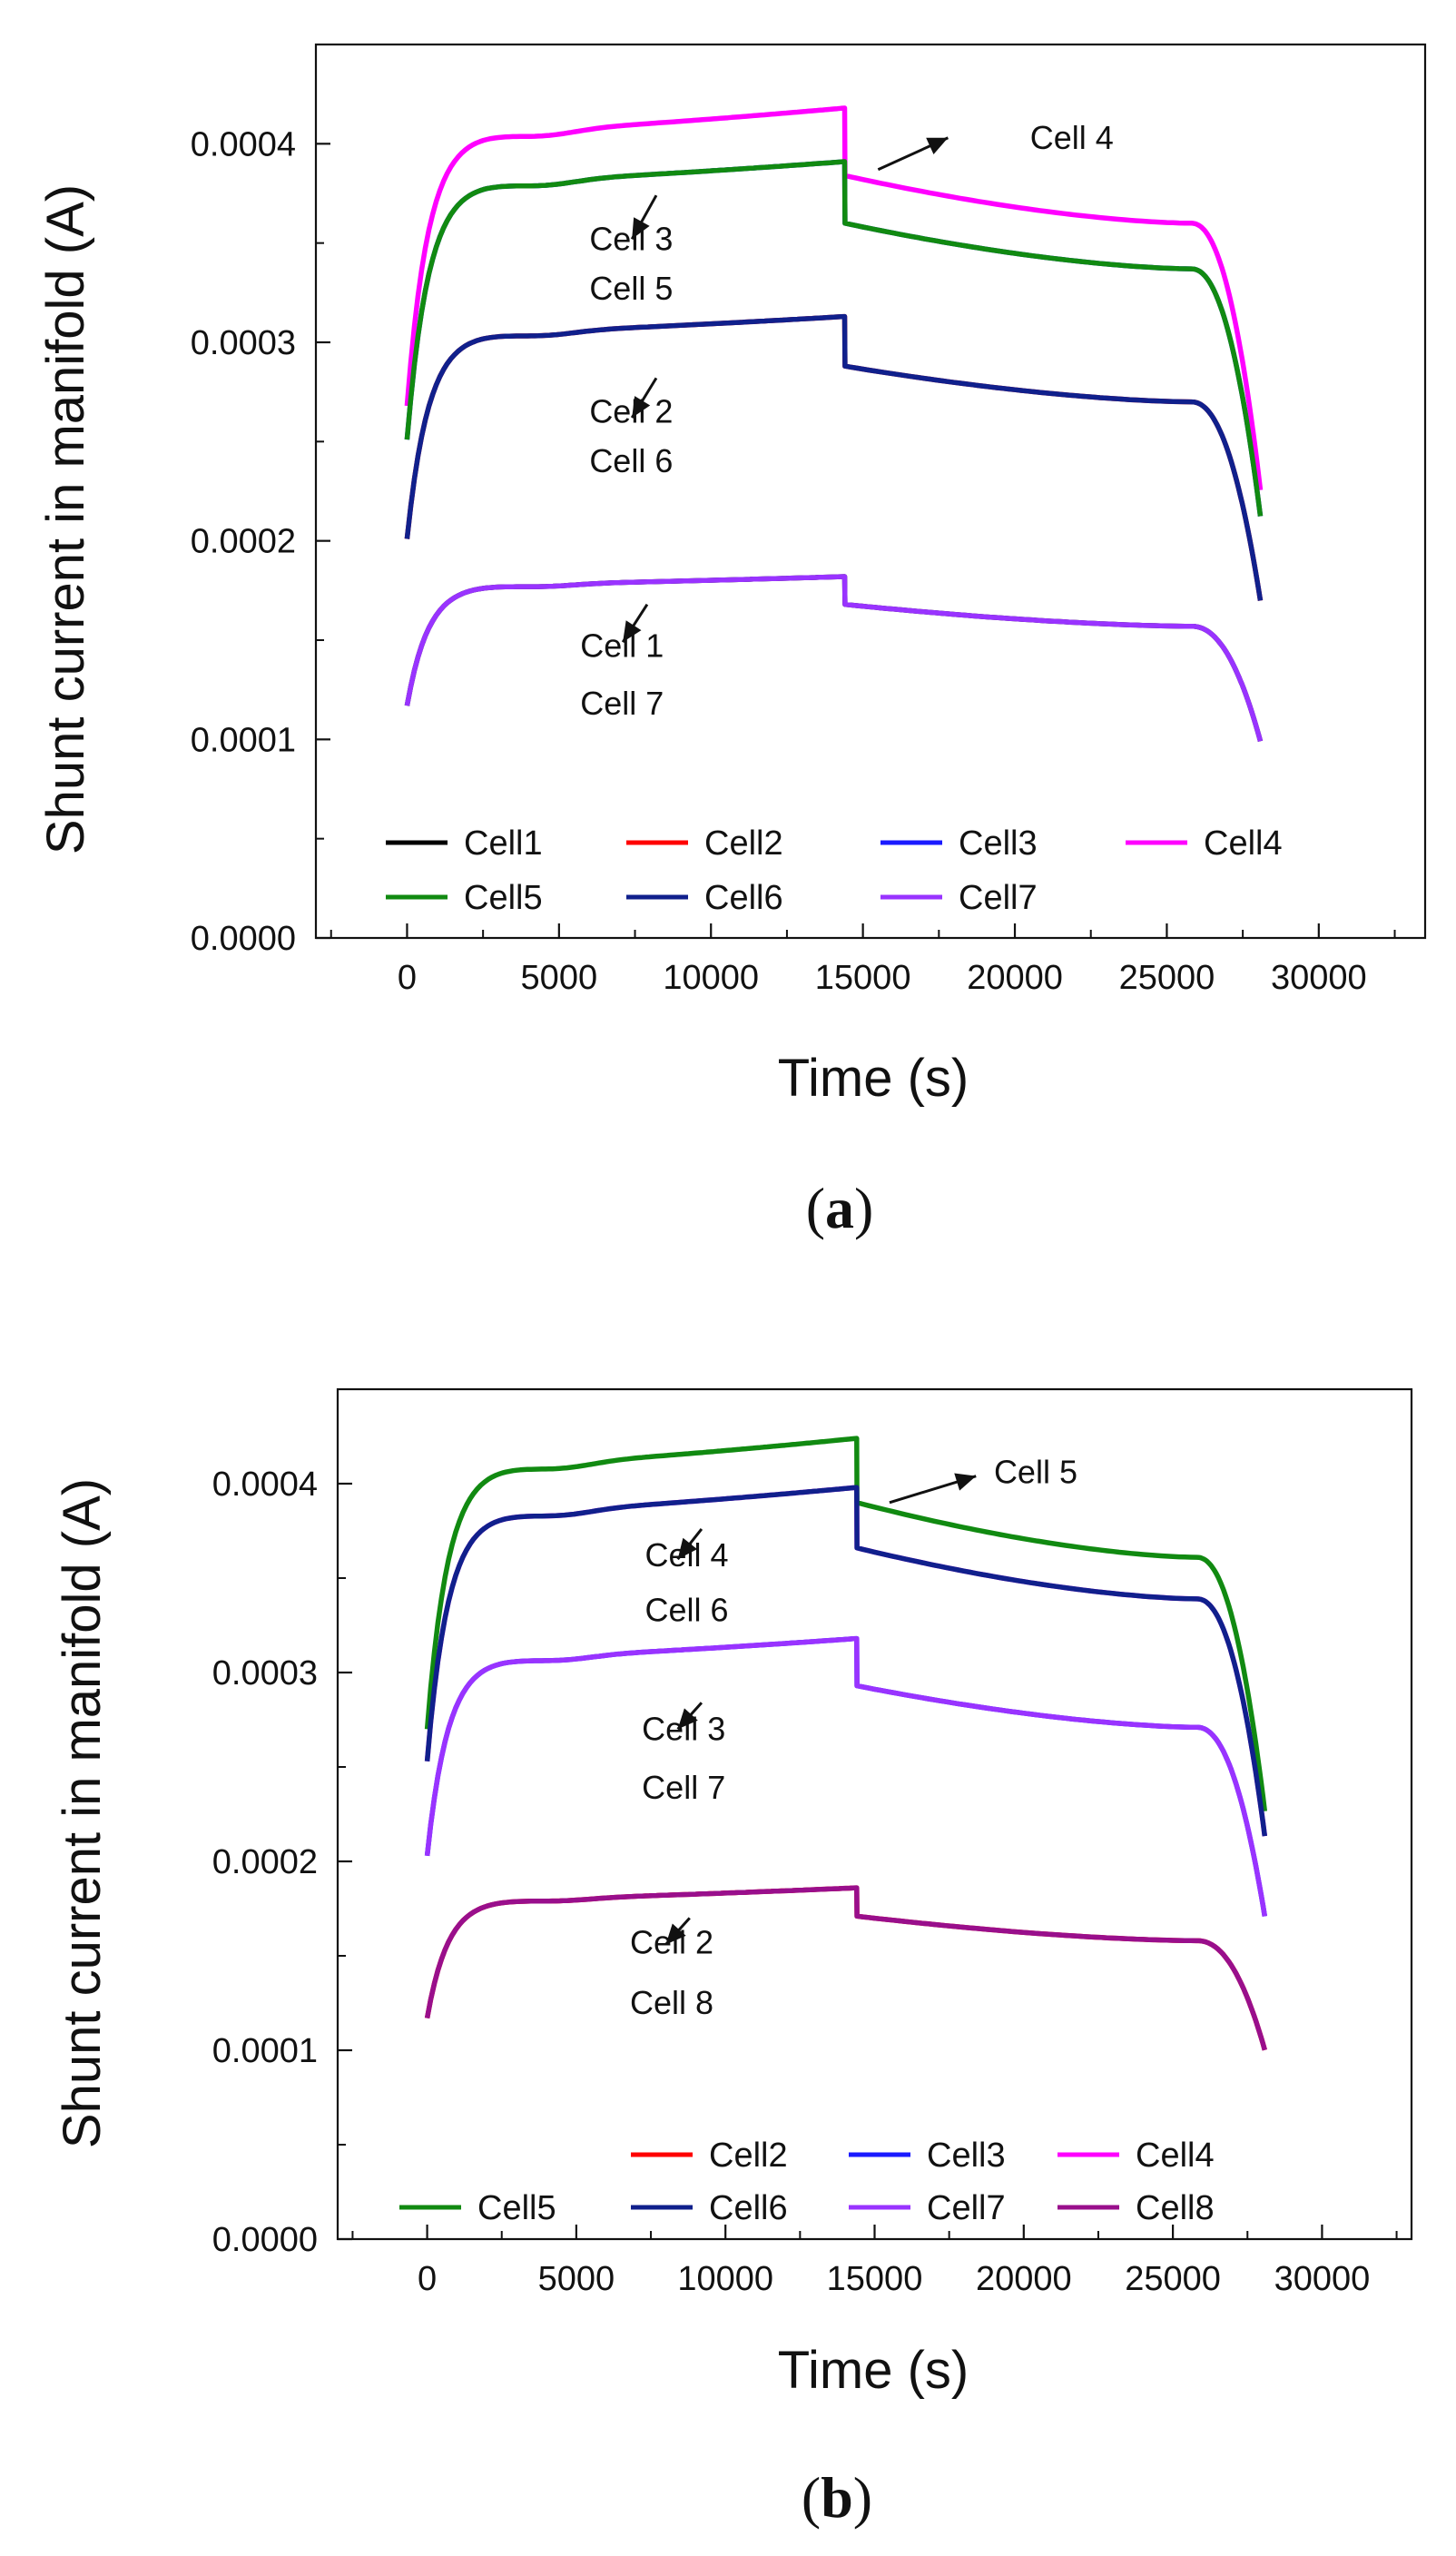  I want to click on chart-b-series-cell6, so click(846, 1661).